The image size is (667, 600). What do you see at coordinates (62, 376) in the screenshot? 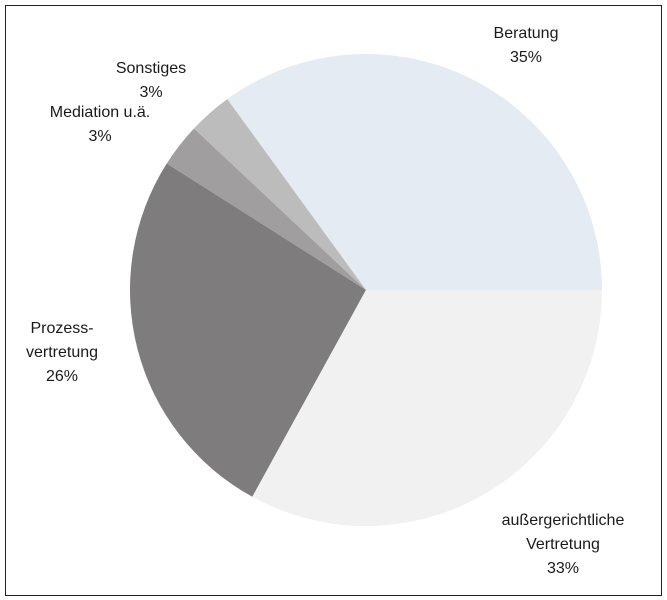
I see `value-label: 26%` at bounding box center [62, 376].